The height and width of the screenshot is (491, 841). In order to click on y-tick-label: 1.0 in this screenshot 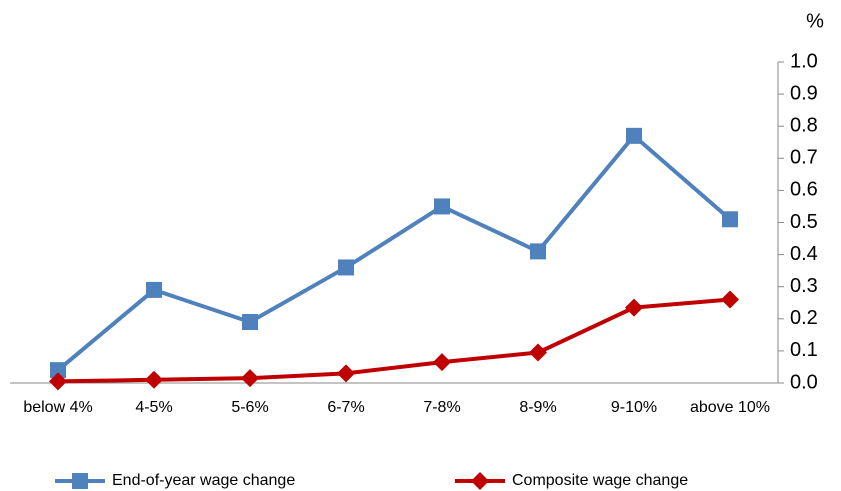, I will do `click(804, 61)`.